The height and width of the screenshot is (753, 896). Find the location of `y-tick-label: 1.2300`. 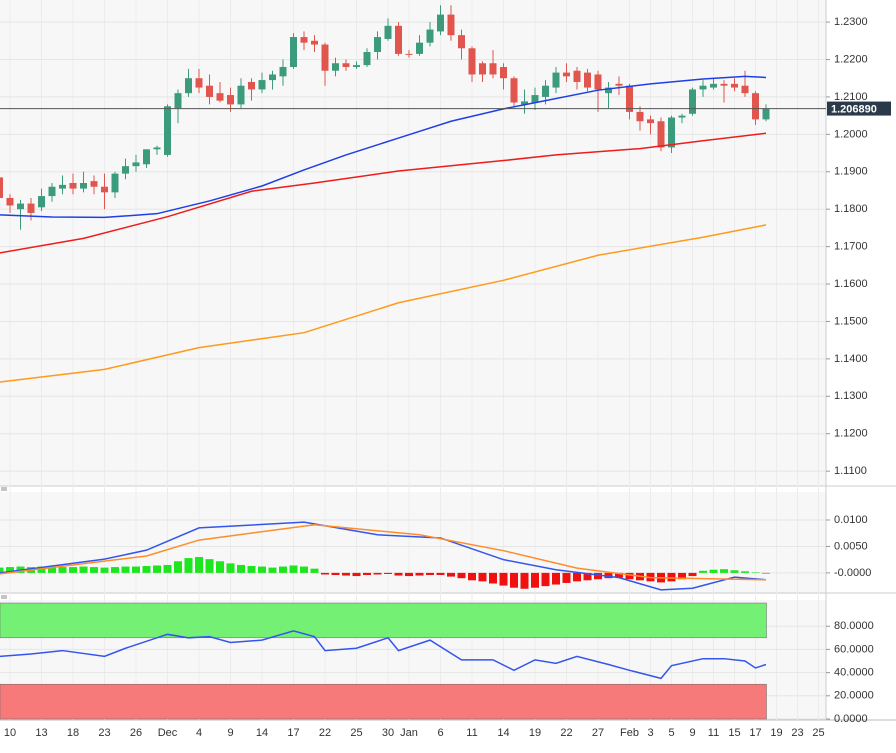

y-tick-label: 1.2300 is located at coordinates (851, 22).